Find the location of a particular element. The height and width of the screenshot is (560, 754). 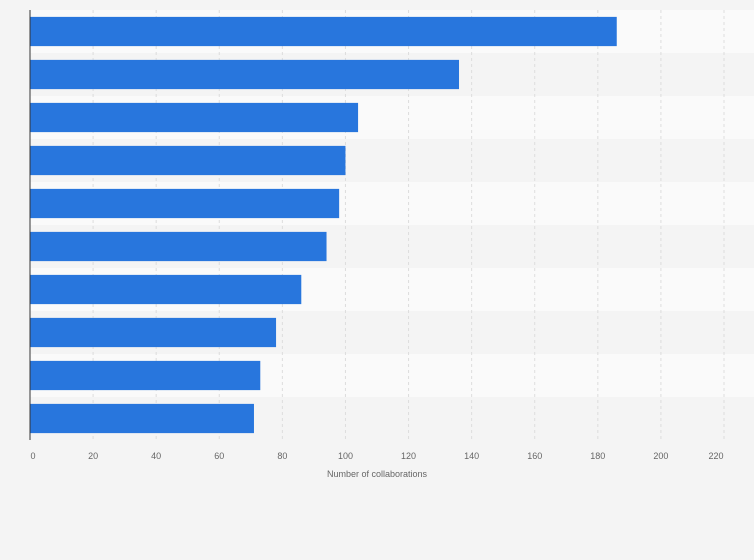

x-tick-label: 200 is located at coordinates (660, 456).